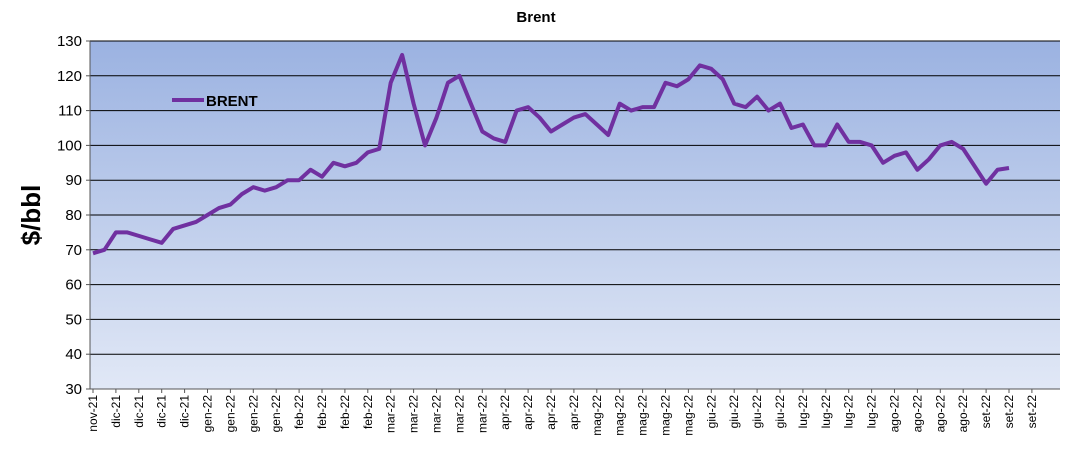 This screenshot has height=459, width=1080. What do you see at coordinates (73, 354) in the screenshot?
I see `y-tick-label: 40` at bounding box center [73, 354].